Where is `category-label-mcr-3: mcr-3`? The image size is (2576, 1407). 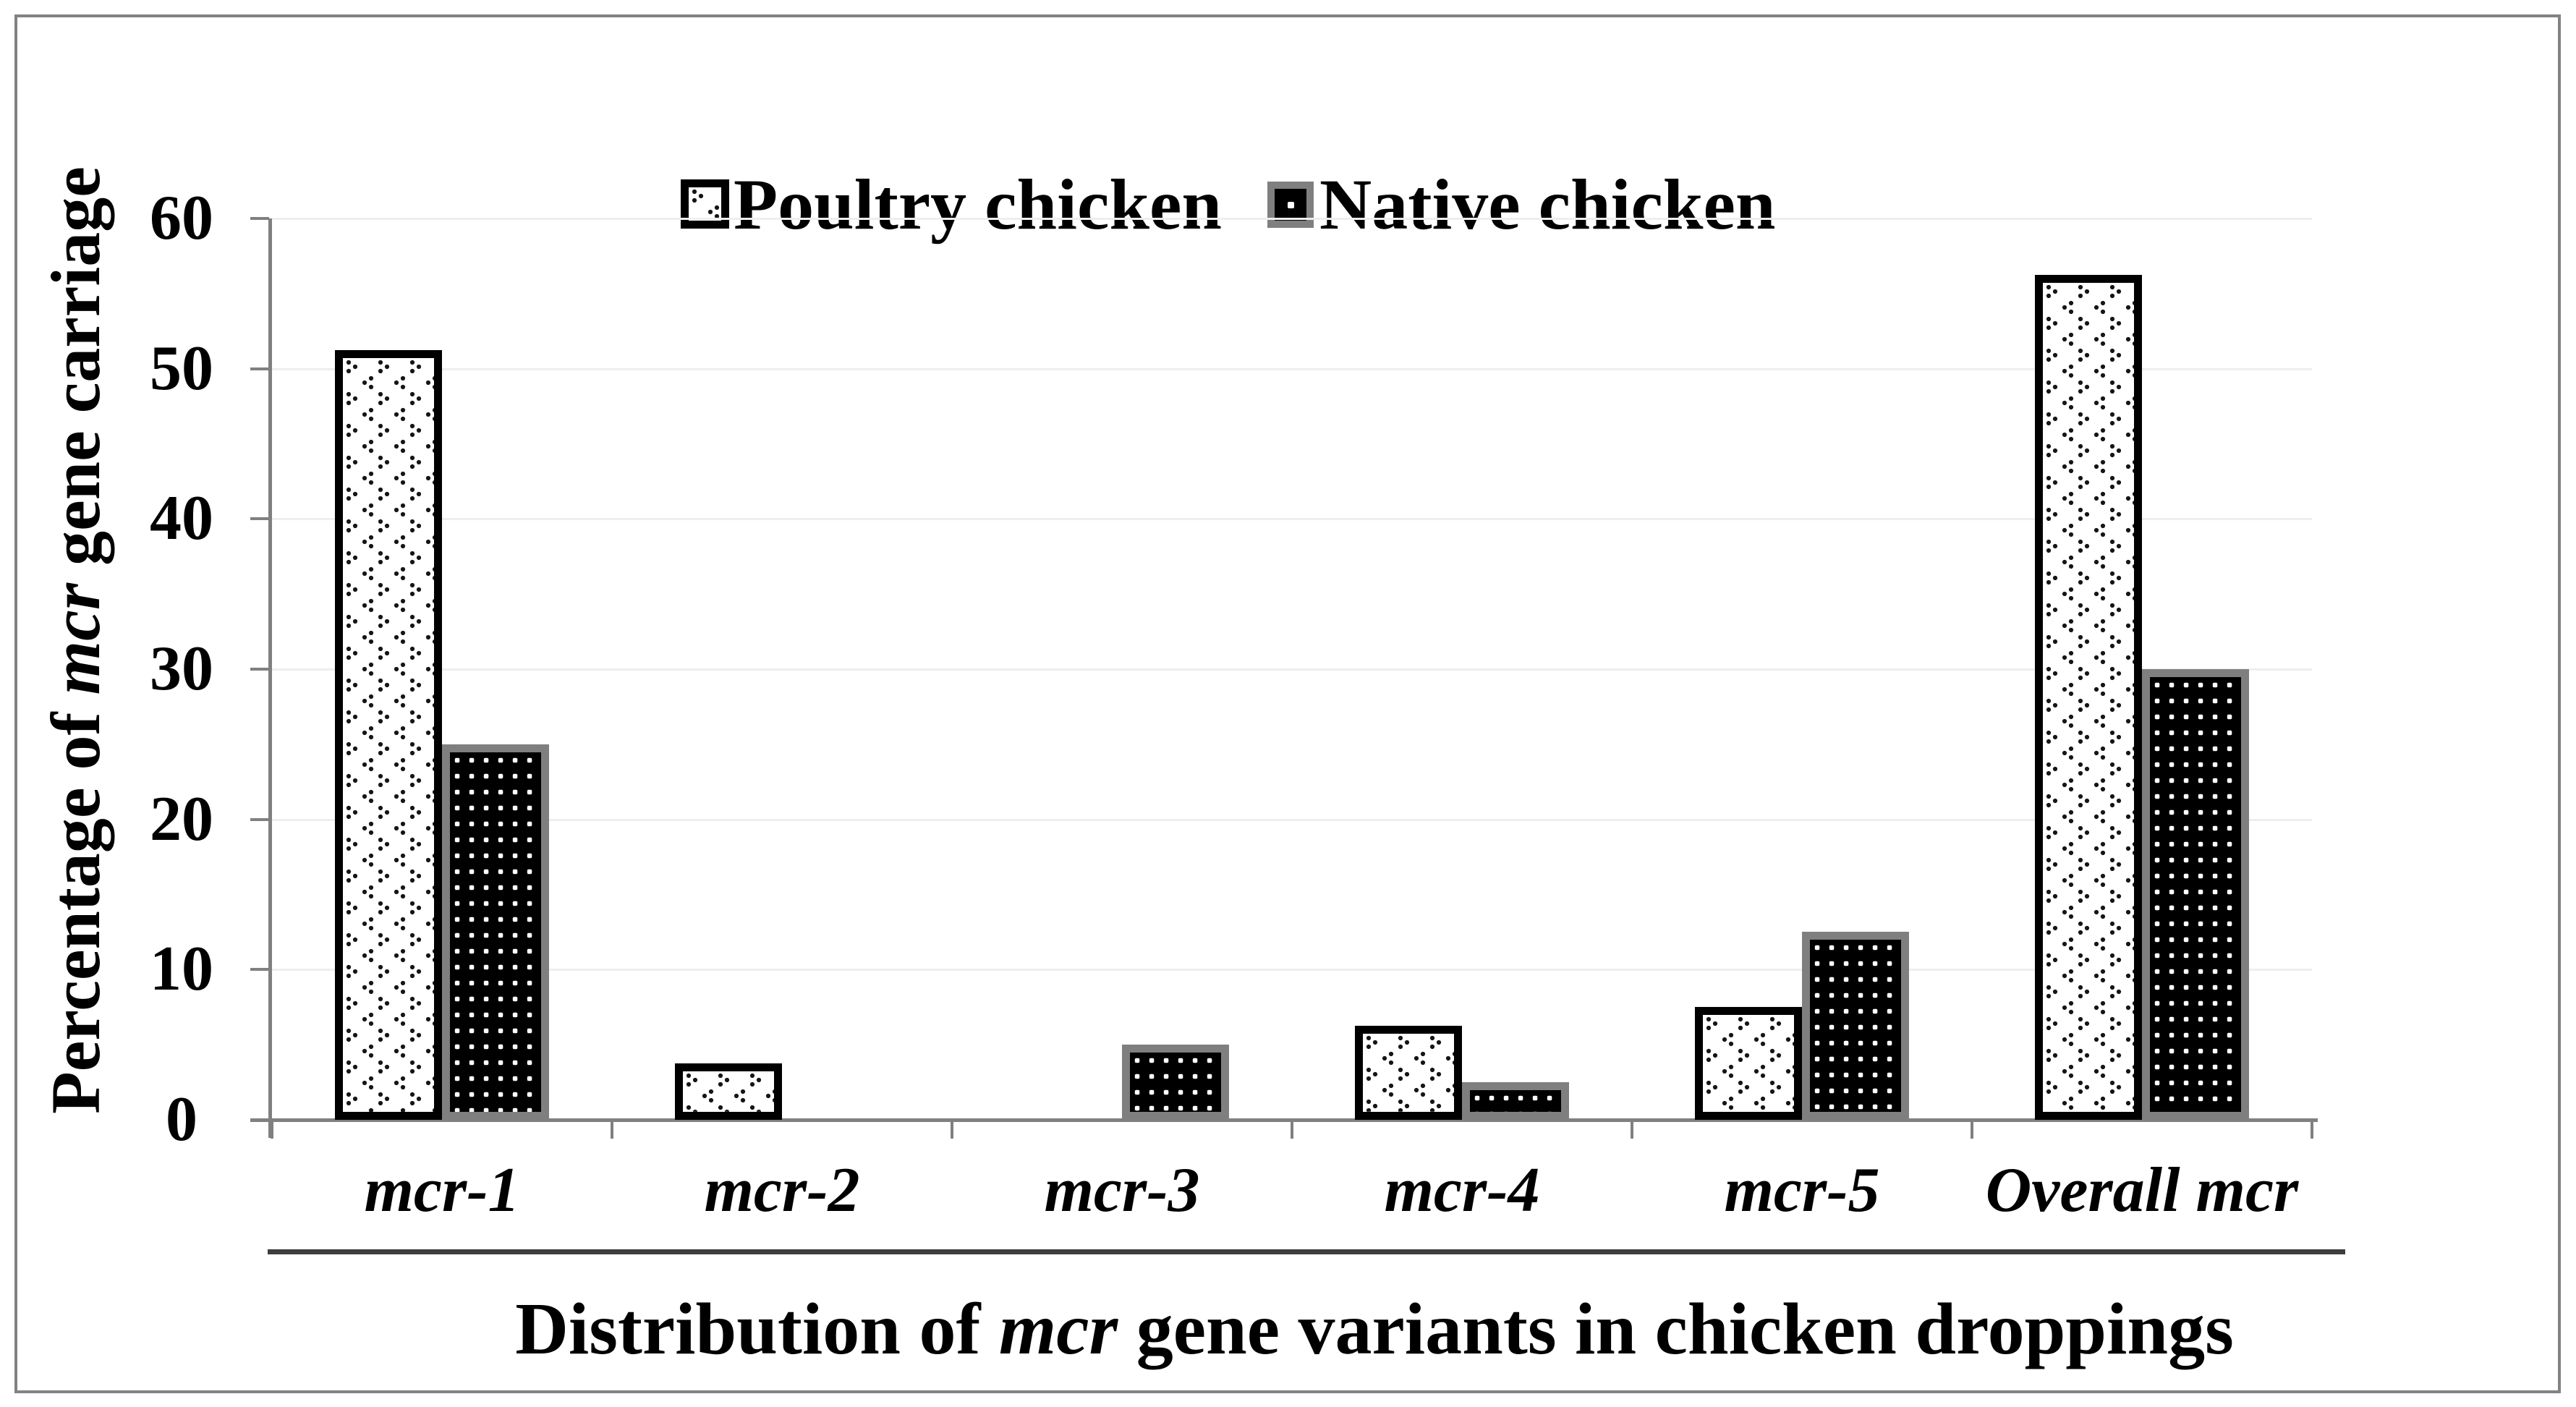 category-label-mcr-3: mcr-3 is located at coordinates (1122, 1190).